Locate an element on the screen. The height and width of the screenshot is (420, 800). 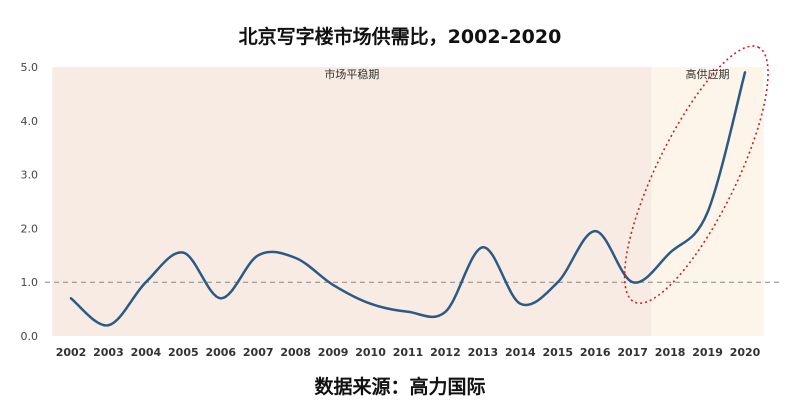
x-tick-label: 2017 is located at coordinates (632, 352).